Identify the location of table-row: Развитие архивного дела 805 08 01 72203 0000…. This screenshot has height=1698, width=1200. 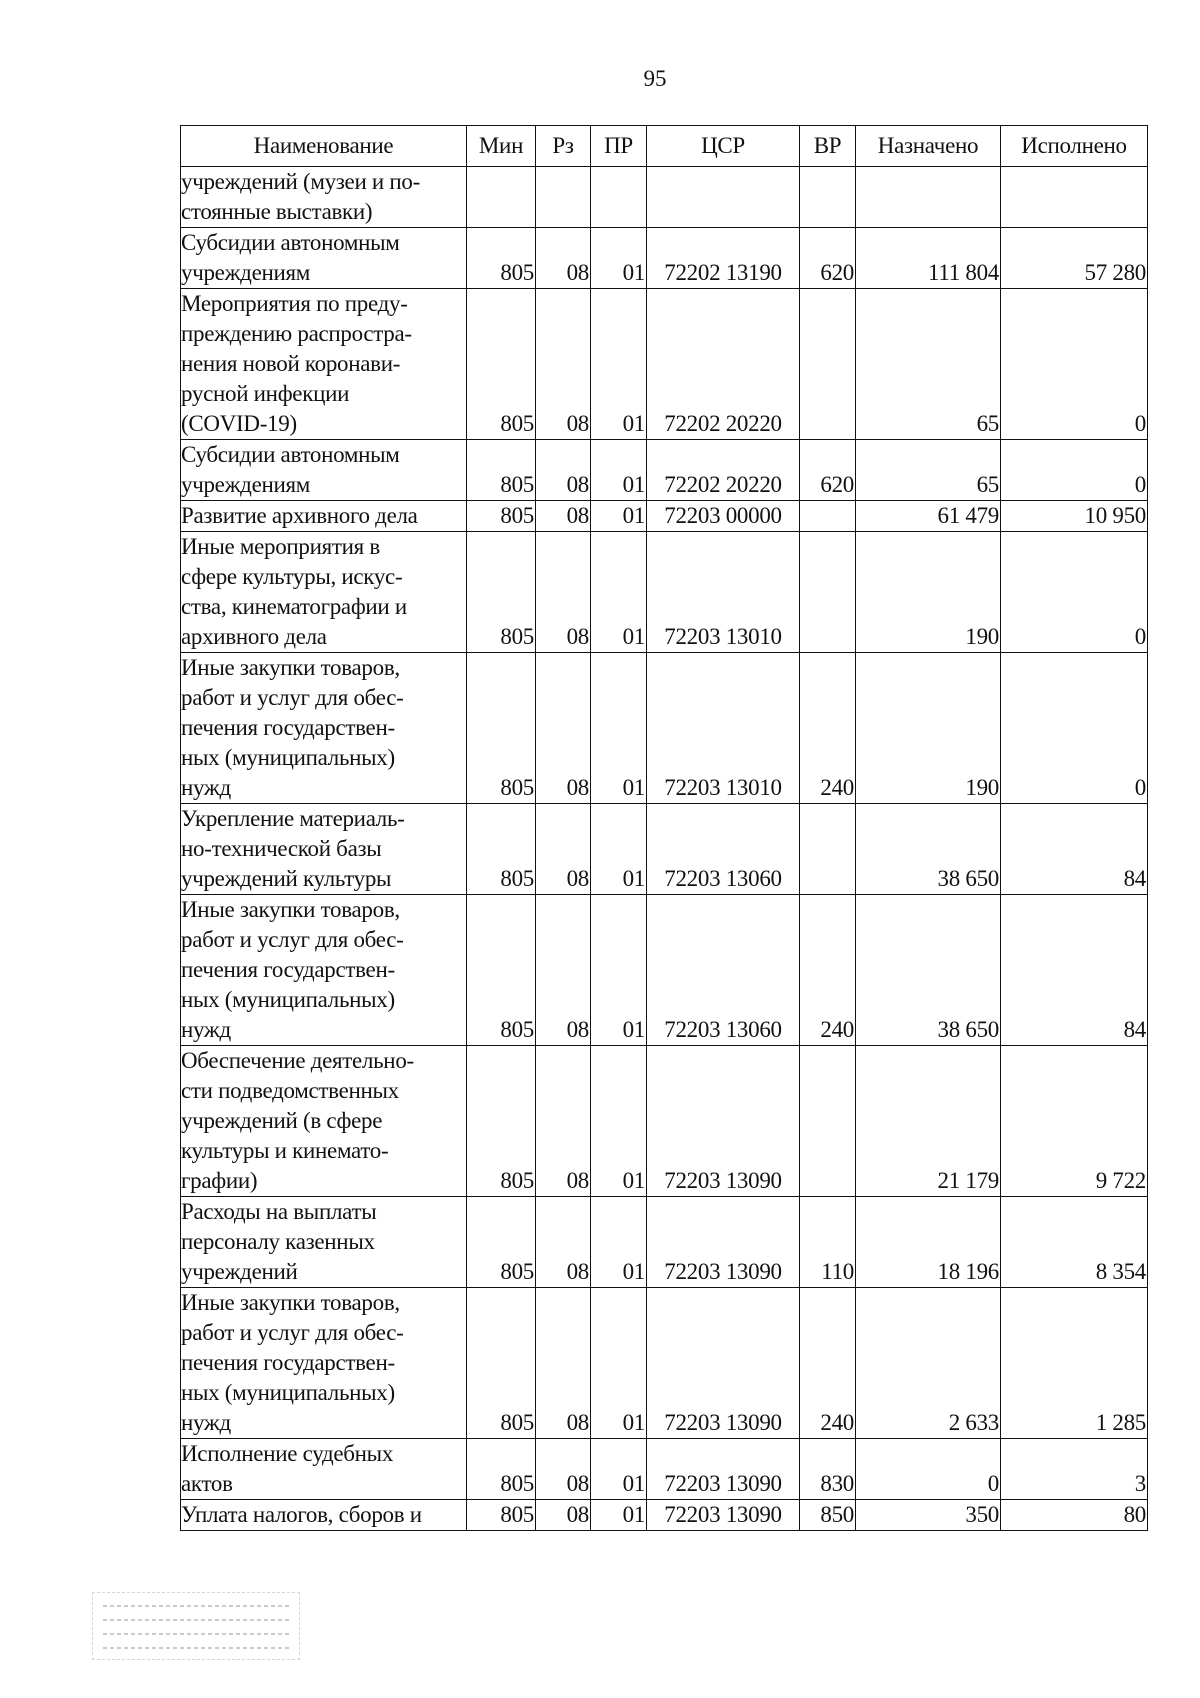
(664, 516).